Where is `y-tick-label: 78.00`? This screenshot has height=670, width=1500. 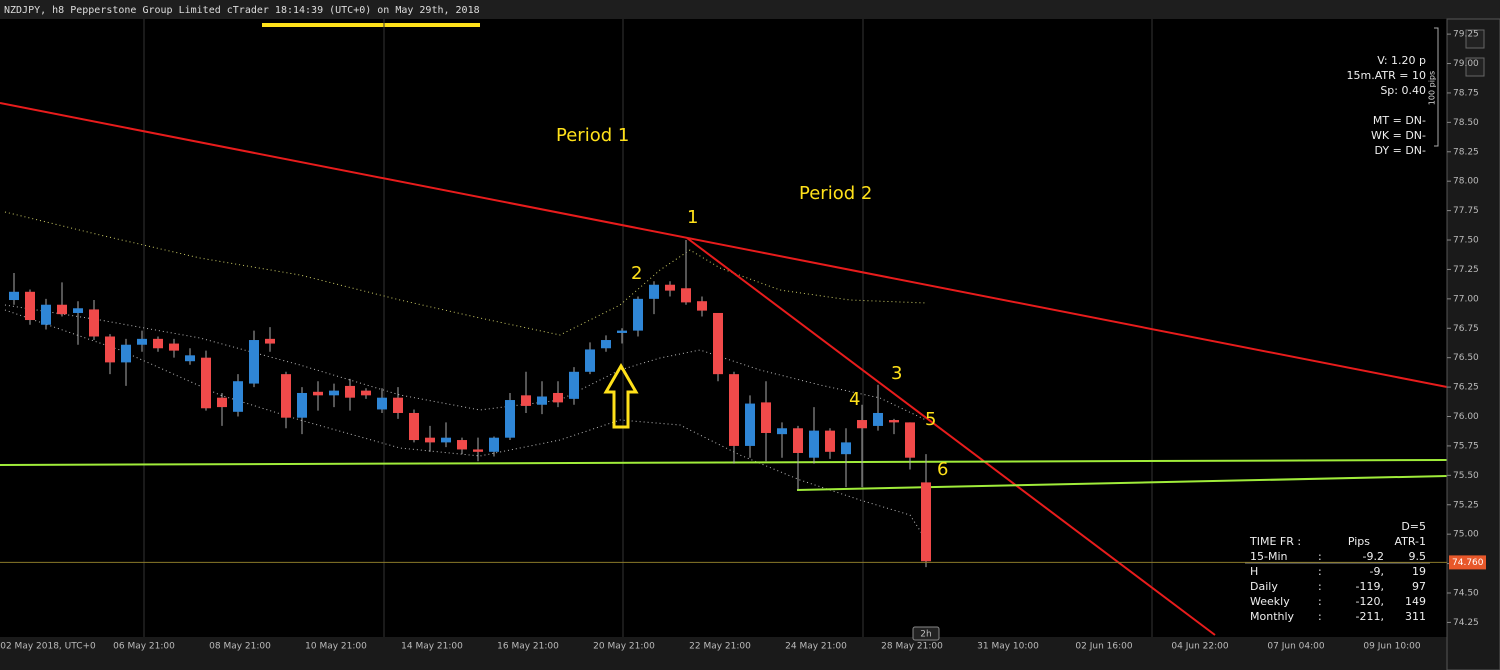 y-tick-label: 78.00 is located at coordinates (1466, 182).